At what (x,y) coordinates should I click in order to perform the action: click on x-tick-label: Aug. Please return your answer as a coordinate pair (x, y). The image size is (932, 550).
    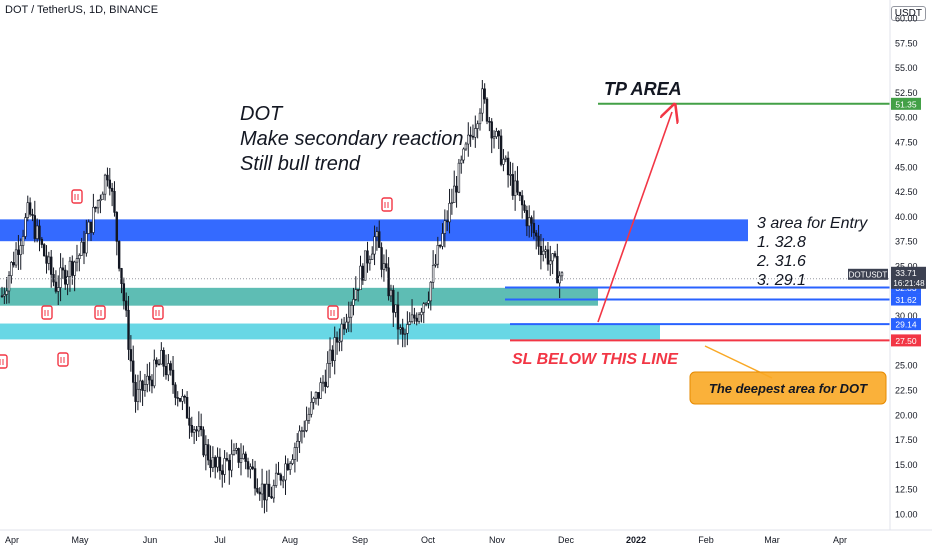
    Looking at the image, I should click on (290, 540).